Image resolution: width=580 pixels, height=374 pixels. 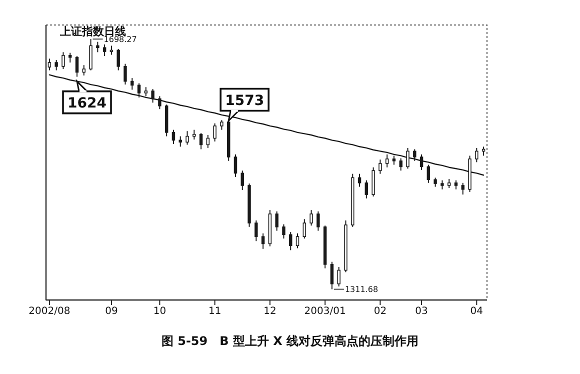 I want to click on x-tick-label: 09, so click(x=111, y=311).